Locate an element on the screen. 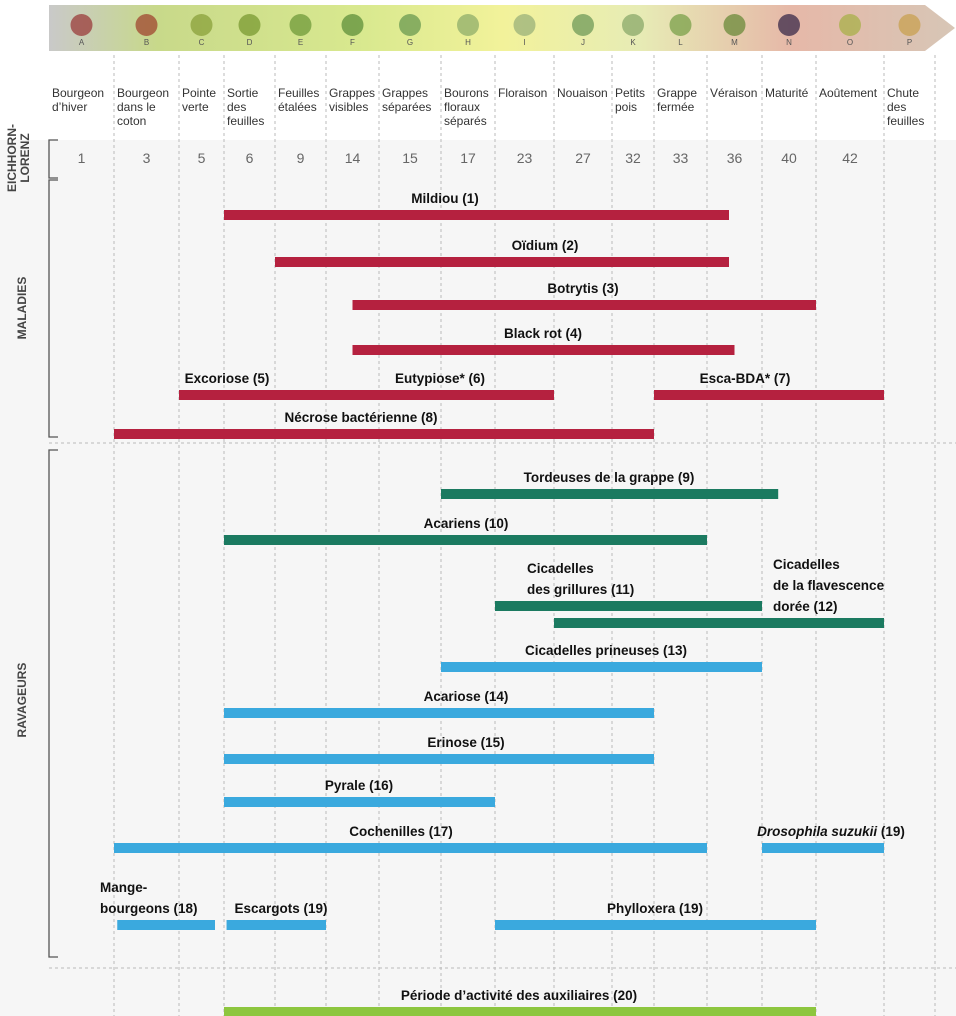  bar-label: Tordeuses de la grappe (9) is located at coordinates (609, 477).